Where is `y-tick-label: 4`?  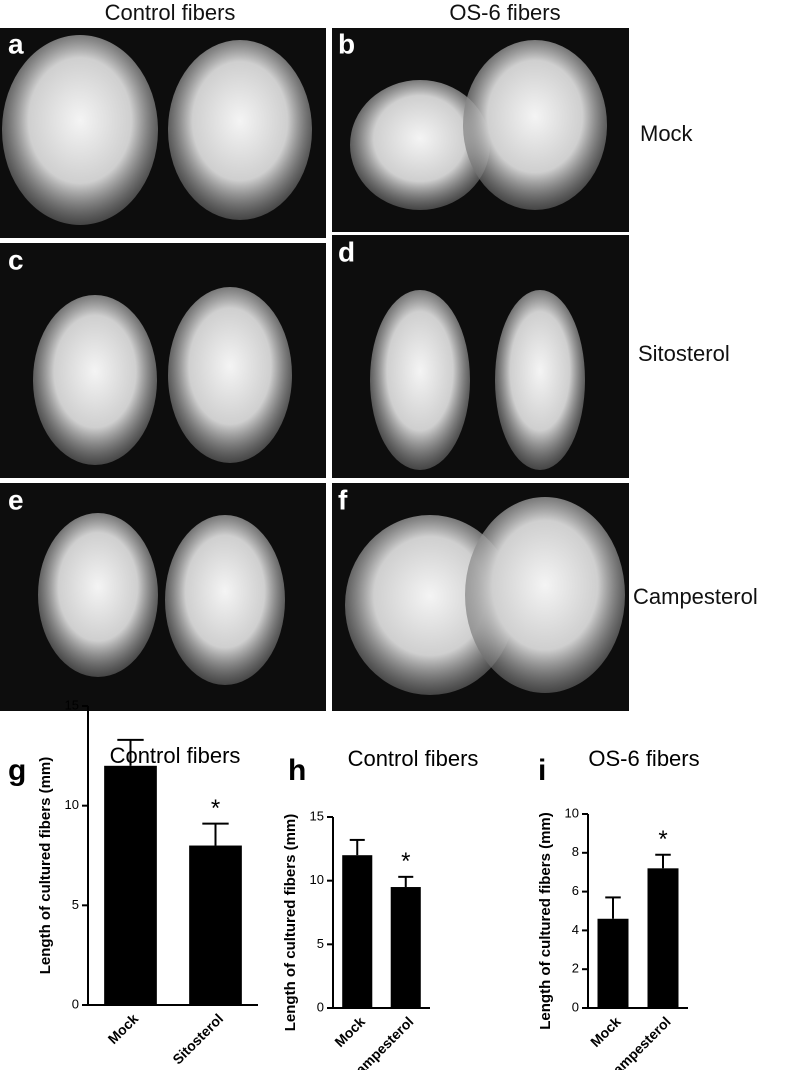
y-tick-label: 4 is located at coordinates (575, 929).